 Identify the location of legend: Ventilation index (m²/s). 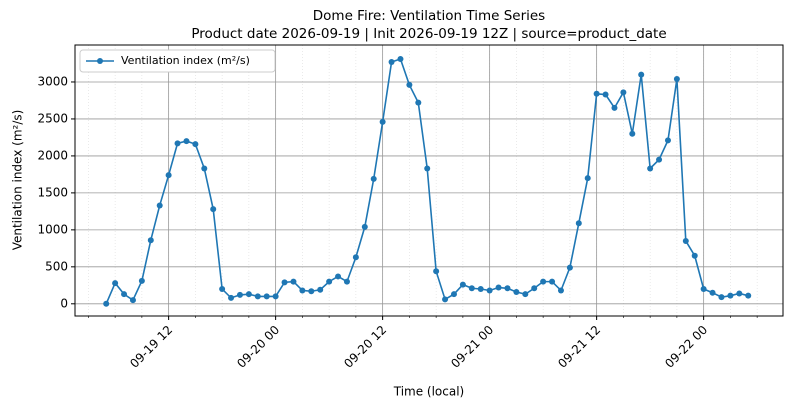
(177, 61).